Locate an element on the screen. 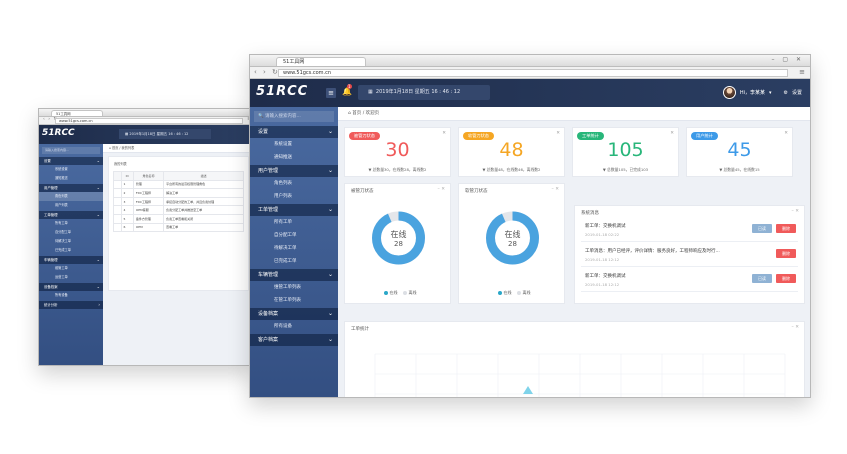 The image size is (847, 454). back-sidebar-item: 角色列表 is located at coordinates (71, 196).